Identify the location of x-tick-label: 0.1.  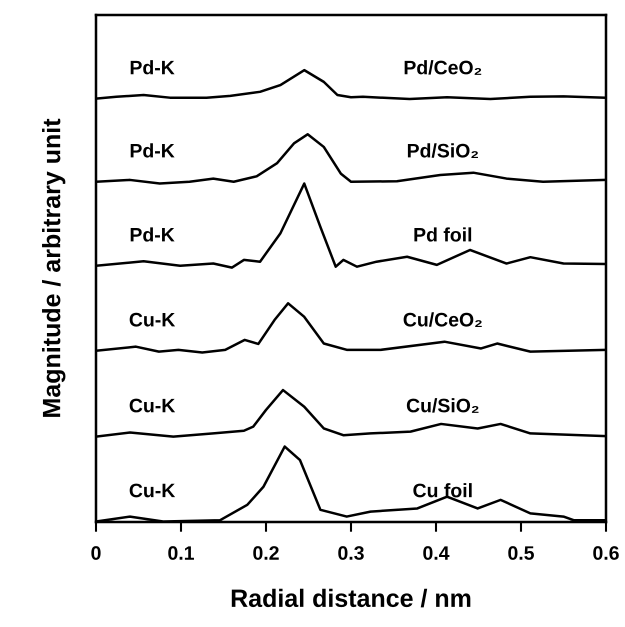
(181, 553).